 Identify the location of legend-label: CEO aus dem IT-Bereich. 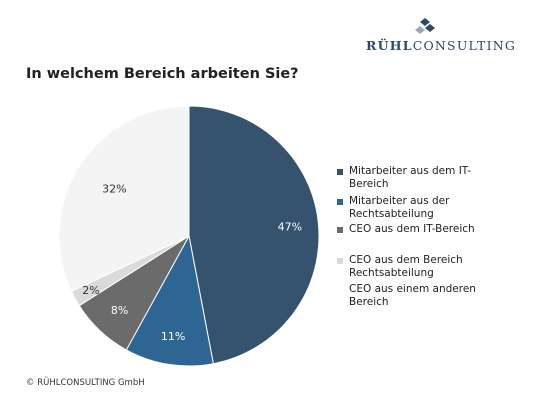
(412, 229).